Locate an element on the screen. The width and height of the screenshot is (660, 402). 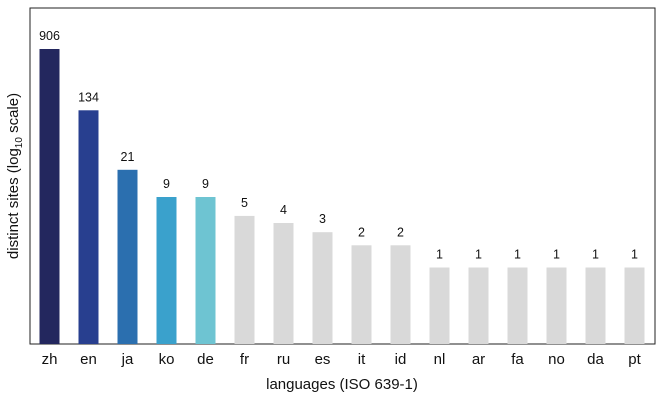
data-label-ar: 1 is located at coordinates (478, 255).